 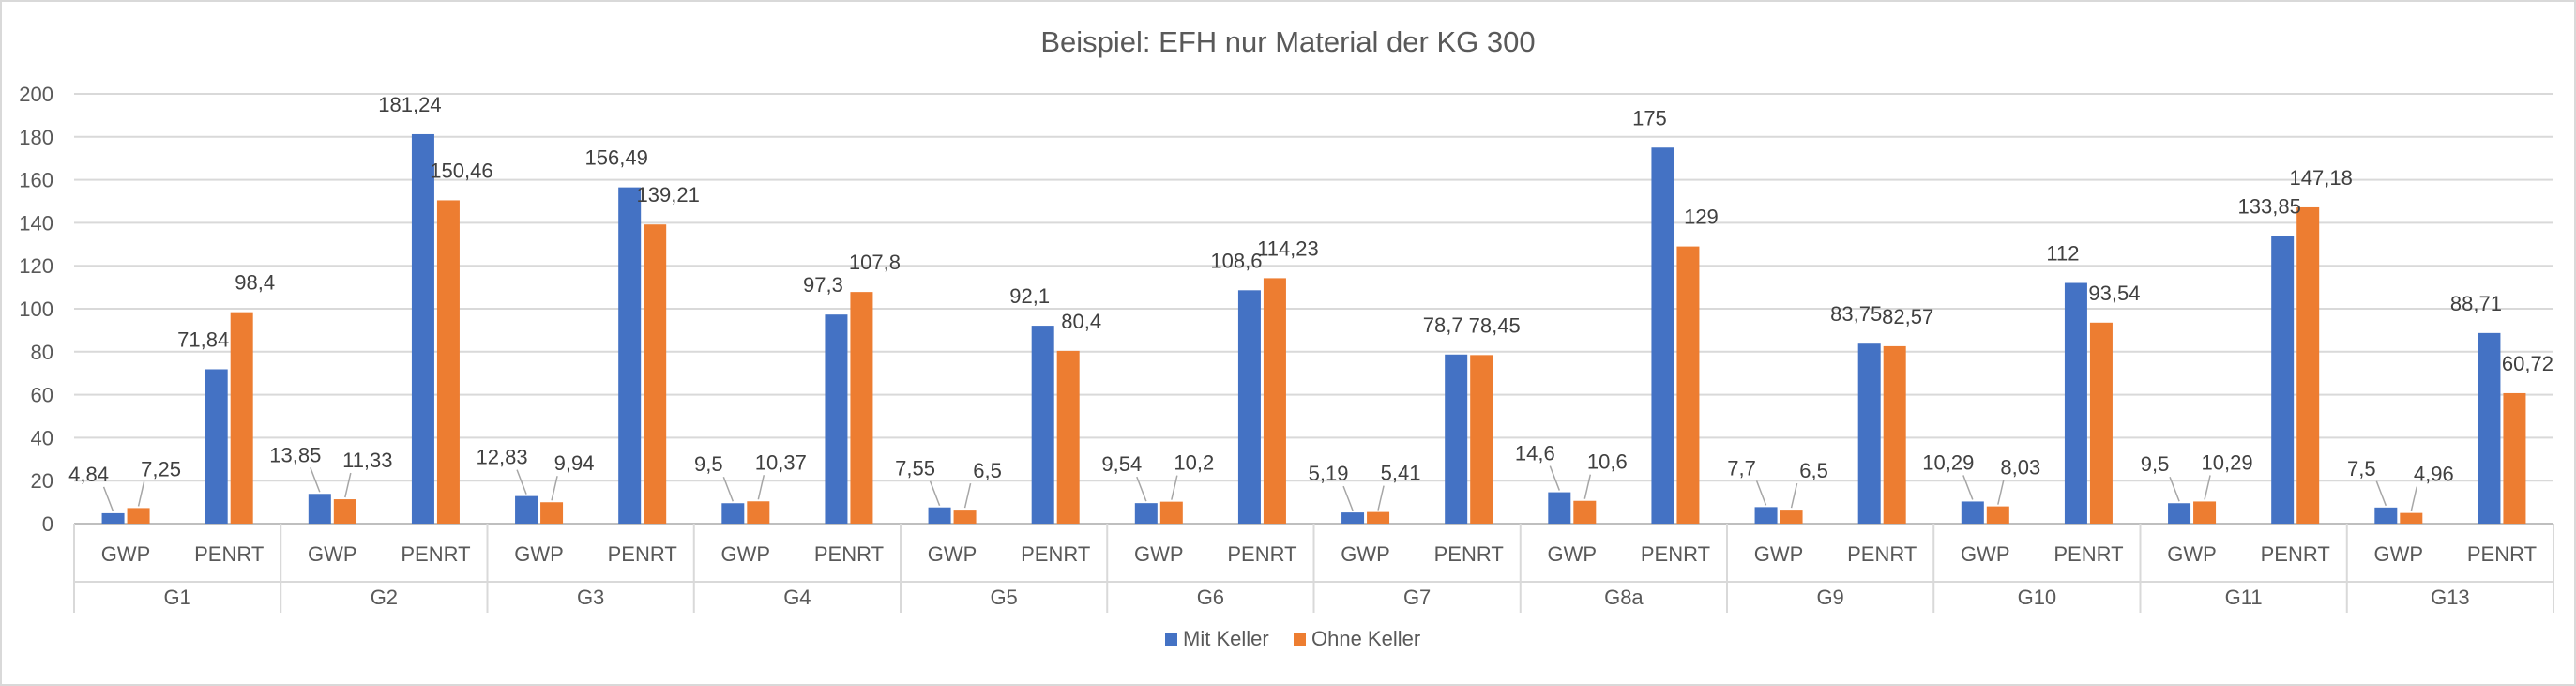 I want to click on data-label-mit-keller: 71,84, so click(x=203, y=339).